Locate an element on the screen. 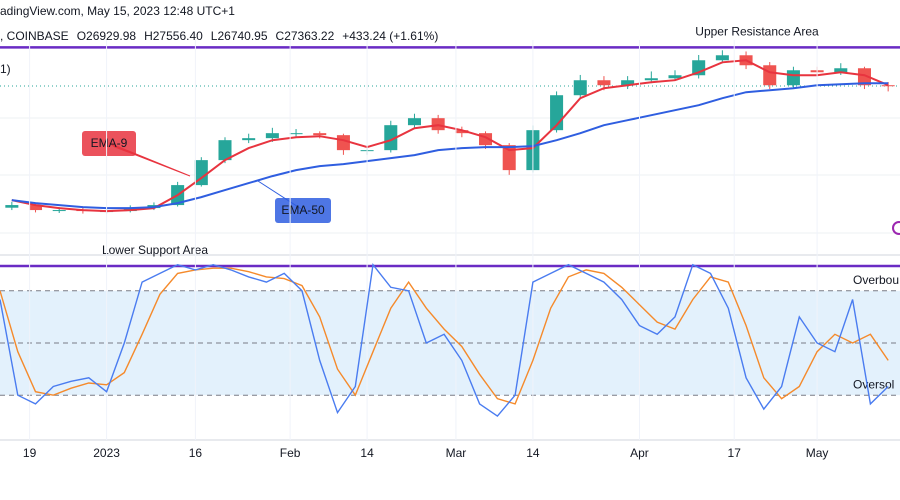 The width and height of the screenshot is (900, 500). indicator-label: 1) is located at coordinates (5, 69).